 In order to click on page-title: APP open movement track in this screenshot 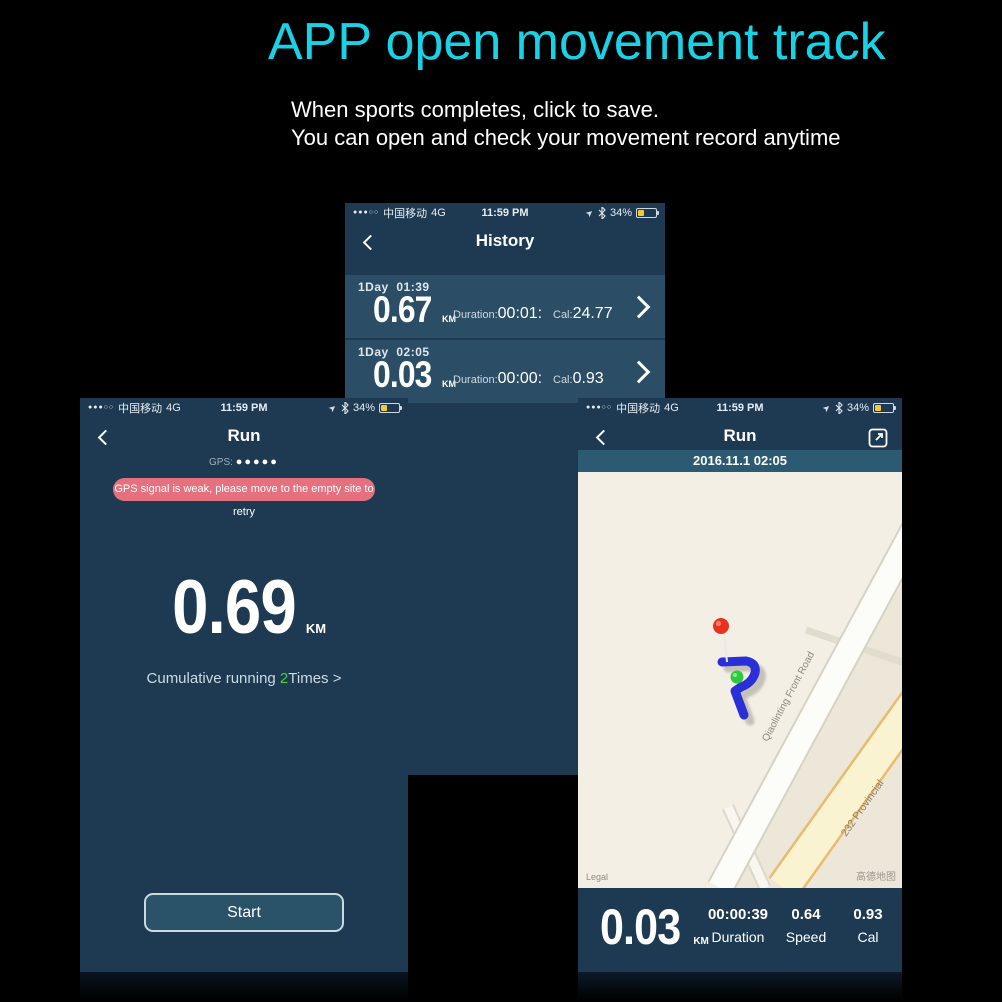, I will do `click(577, 42)`.